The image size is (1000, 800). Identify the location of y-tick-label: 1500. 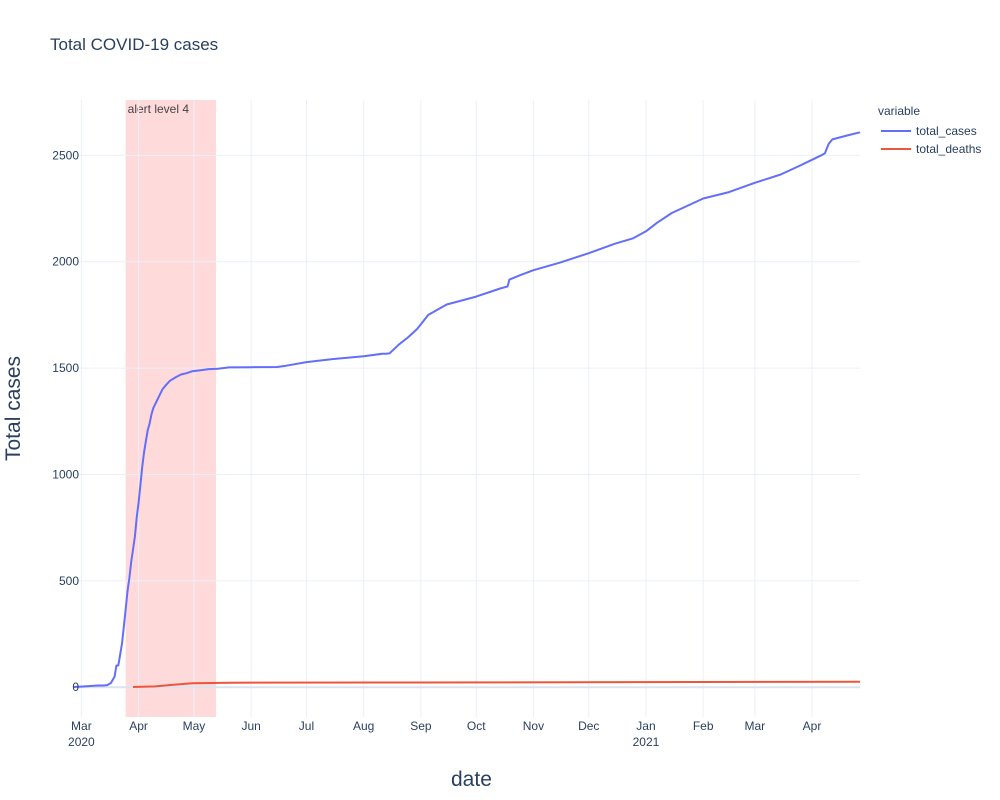
(65, 368).